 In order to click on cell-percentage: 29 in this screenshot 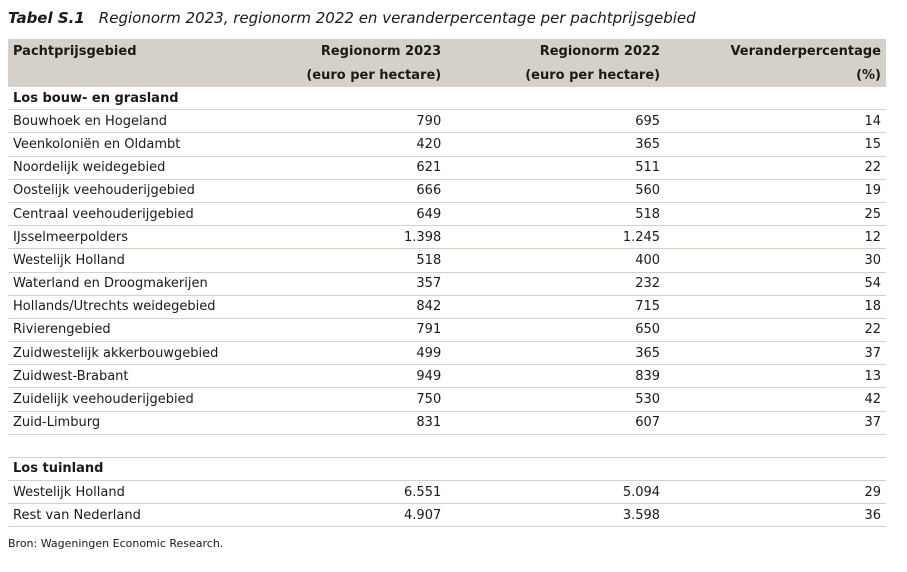, I will do `click(775, 492)`.